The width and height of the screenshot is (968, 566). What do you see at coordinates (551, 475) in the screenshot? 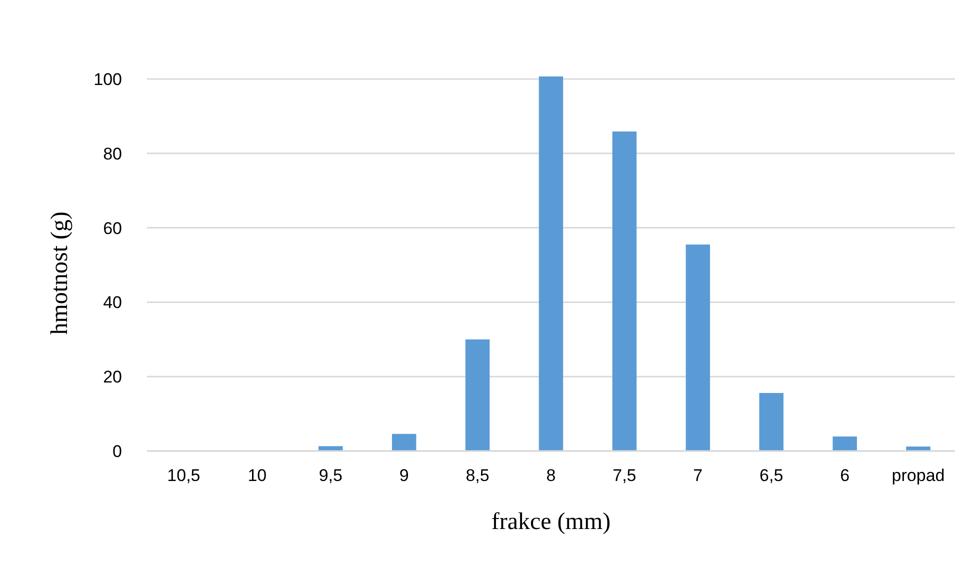
I see `x-tick-label: 8` at bounding box center [551, 475].